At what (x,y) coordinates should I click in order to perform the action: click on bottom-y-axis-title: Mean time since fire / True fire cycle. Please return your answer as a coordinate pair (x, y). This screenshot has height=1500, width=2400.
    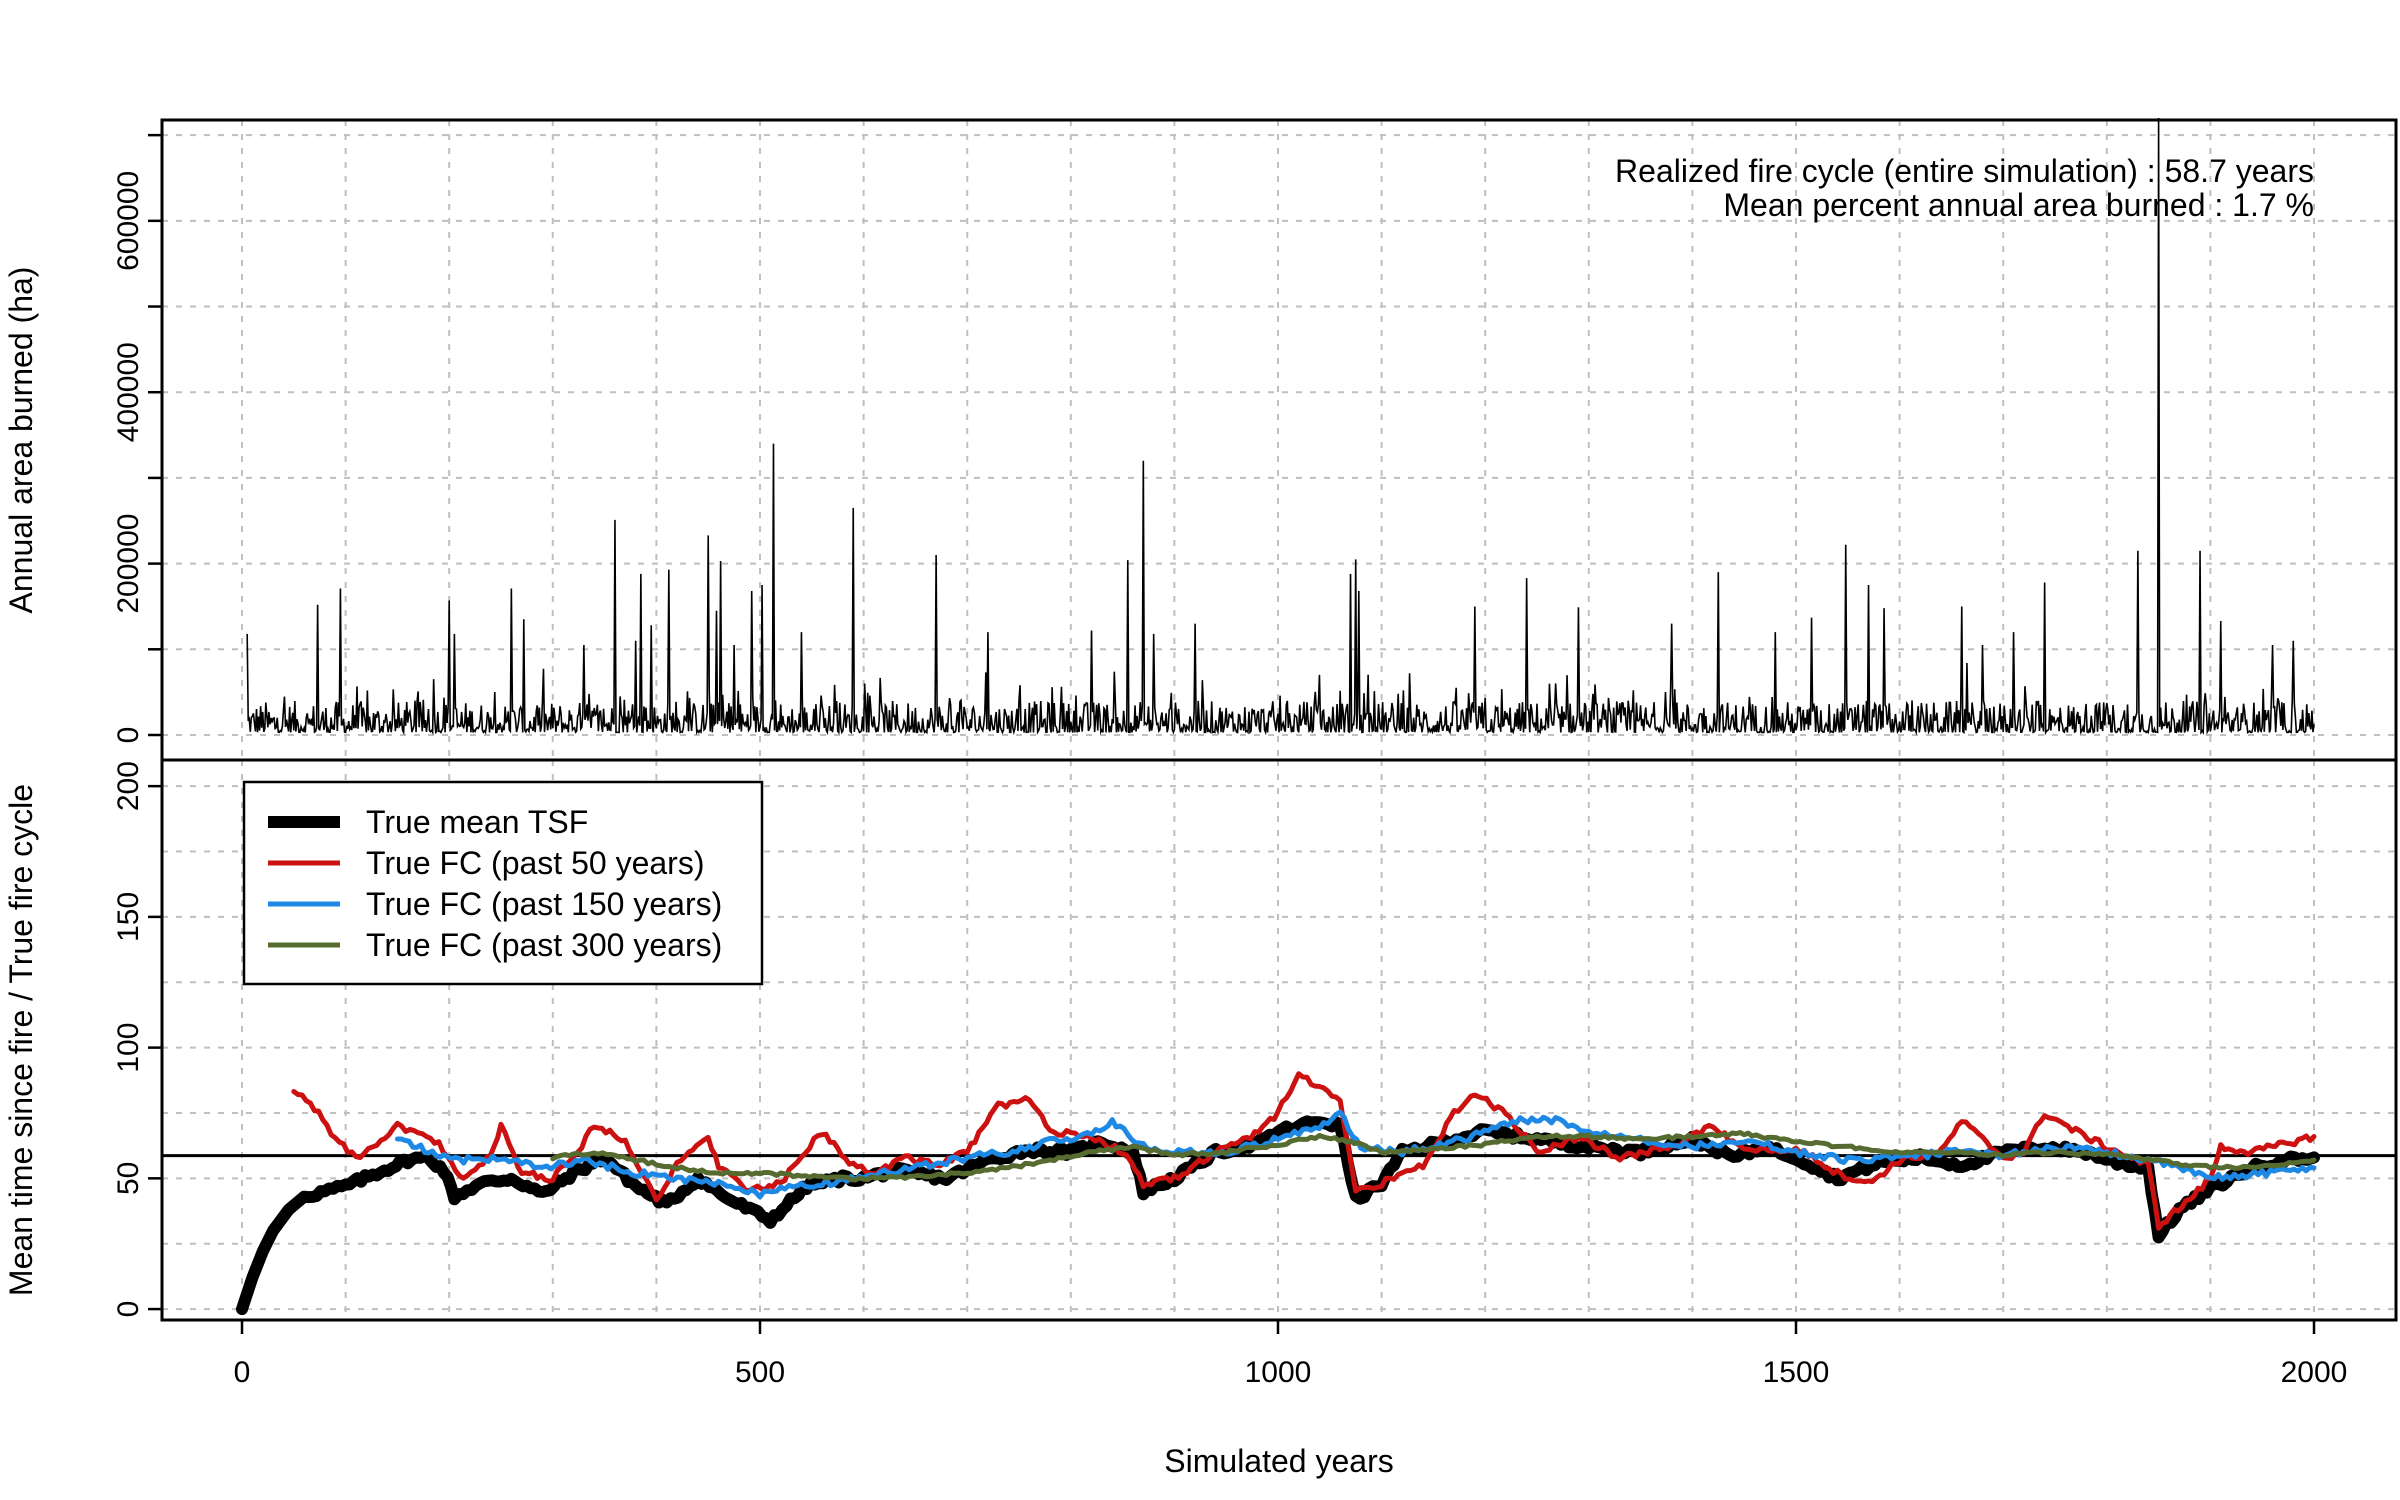
    Looking at the image, I should click on (21, 1040).